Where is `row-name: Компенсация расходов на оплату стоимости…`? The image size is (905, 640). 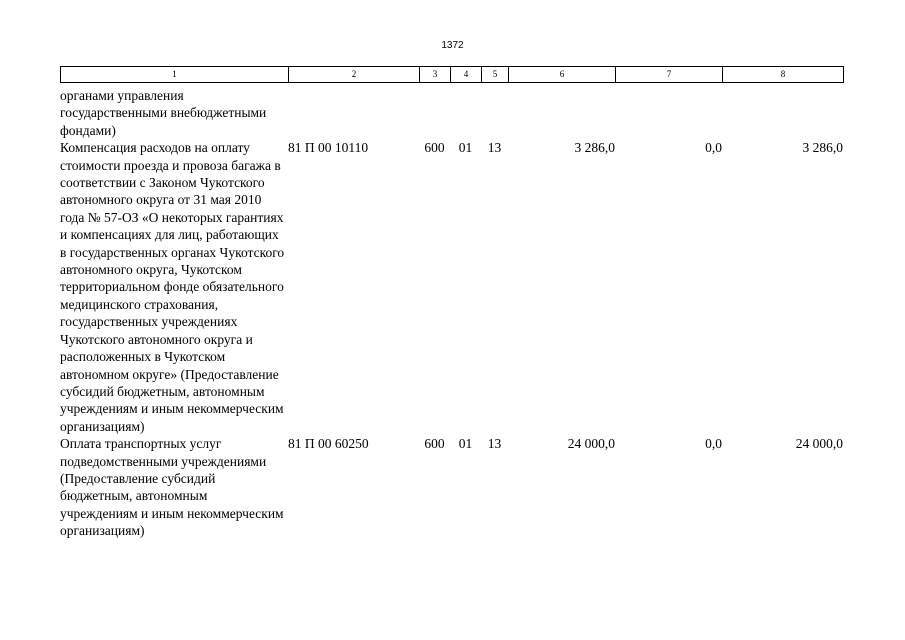
row-name: Компенсация расходов на оплату стоимости… is located at coordinates (172, 287).